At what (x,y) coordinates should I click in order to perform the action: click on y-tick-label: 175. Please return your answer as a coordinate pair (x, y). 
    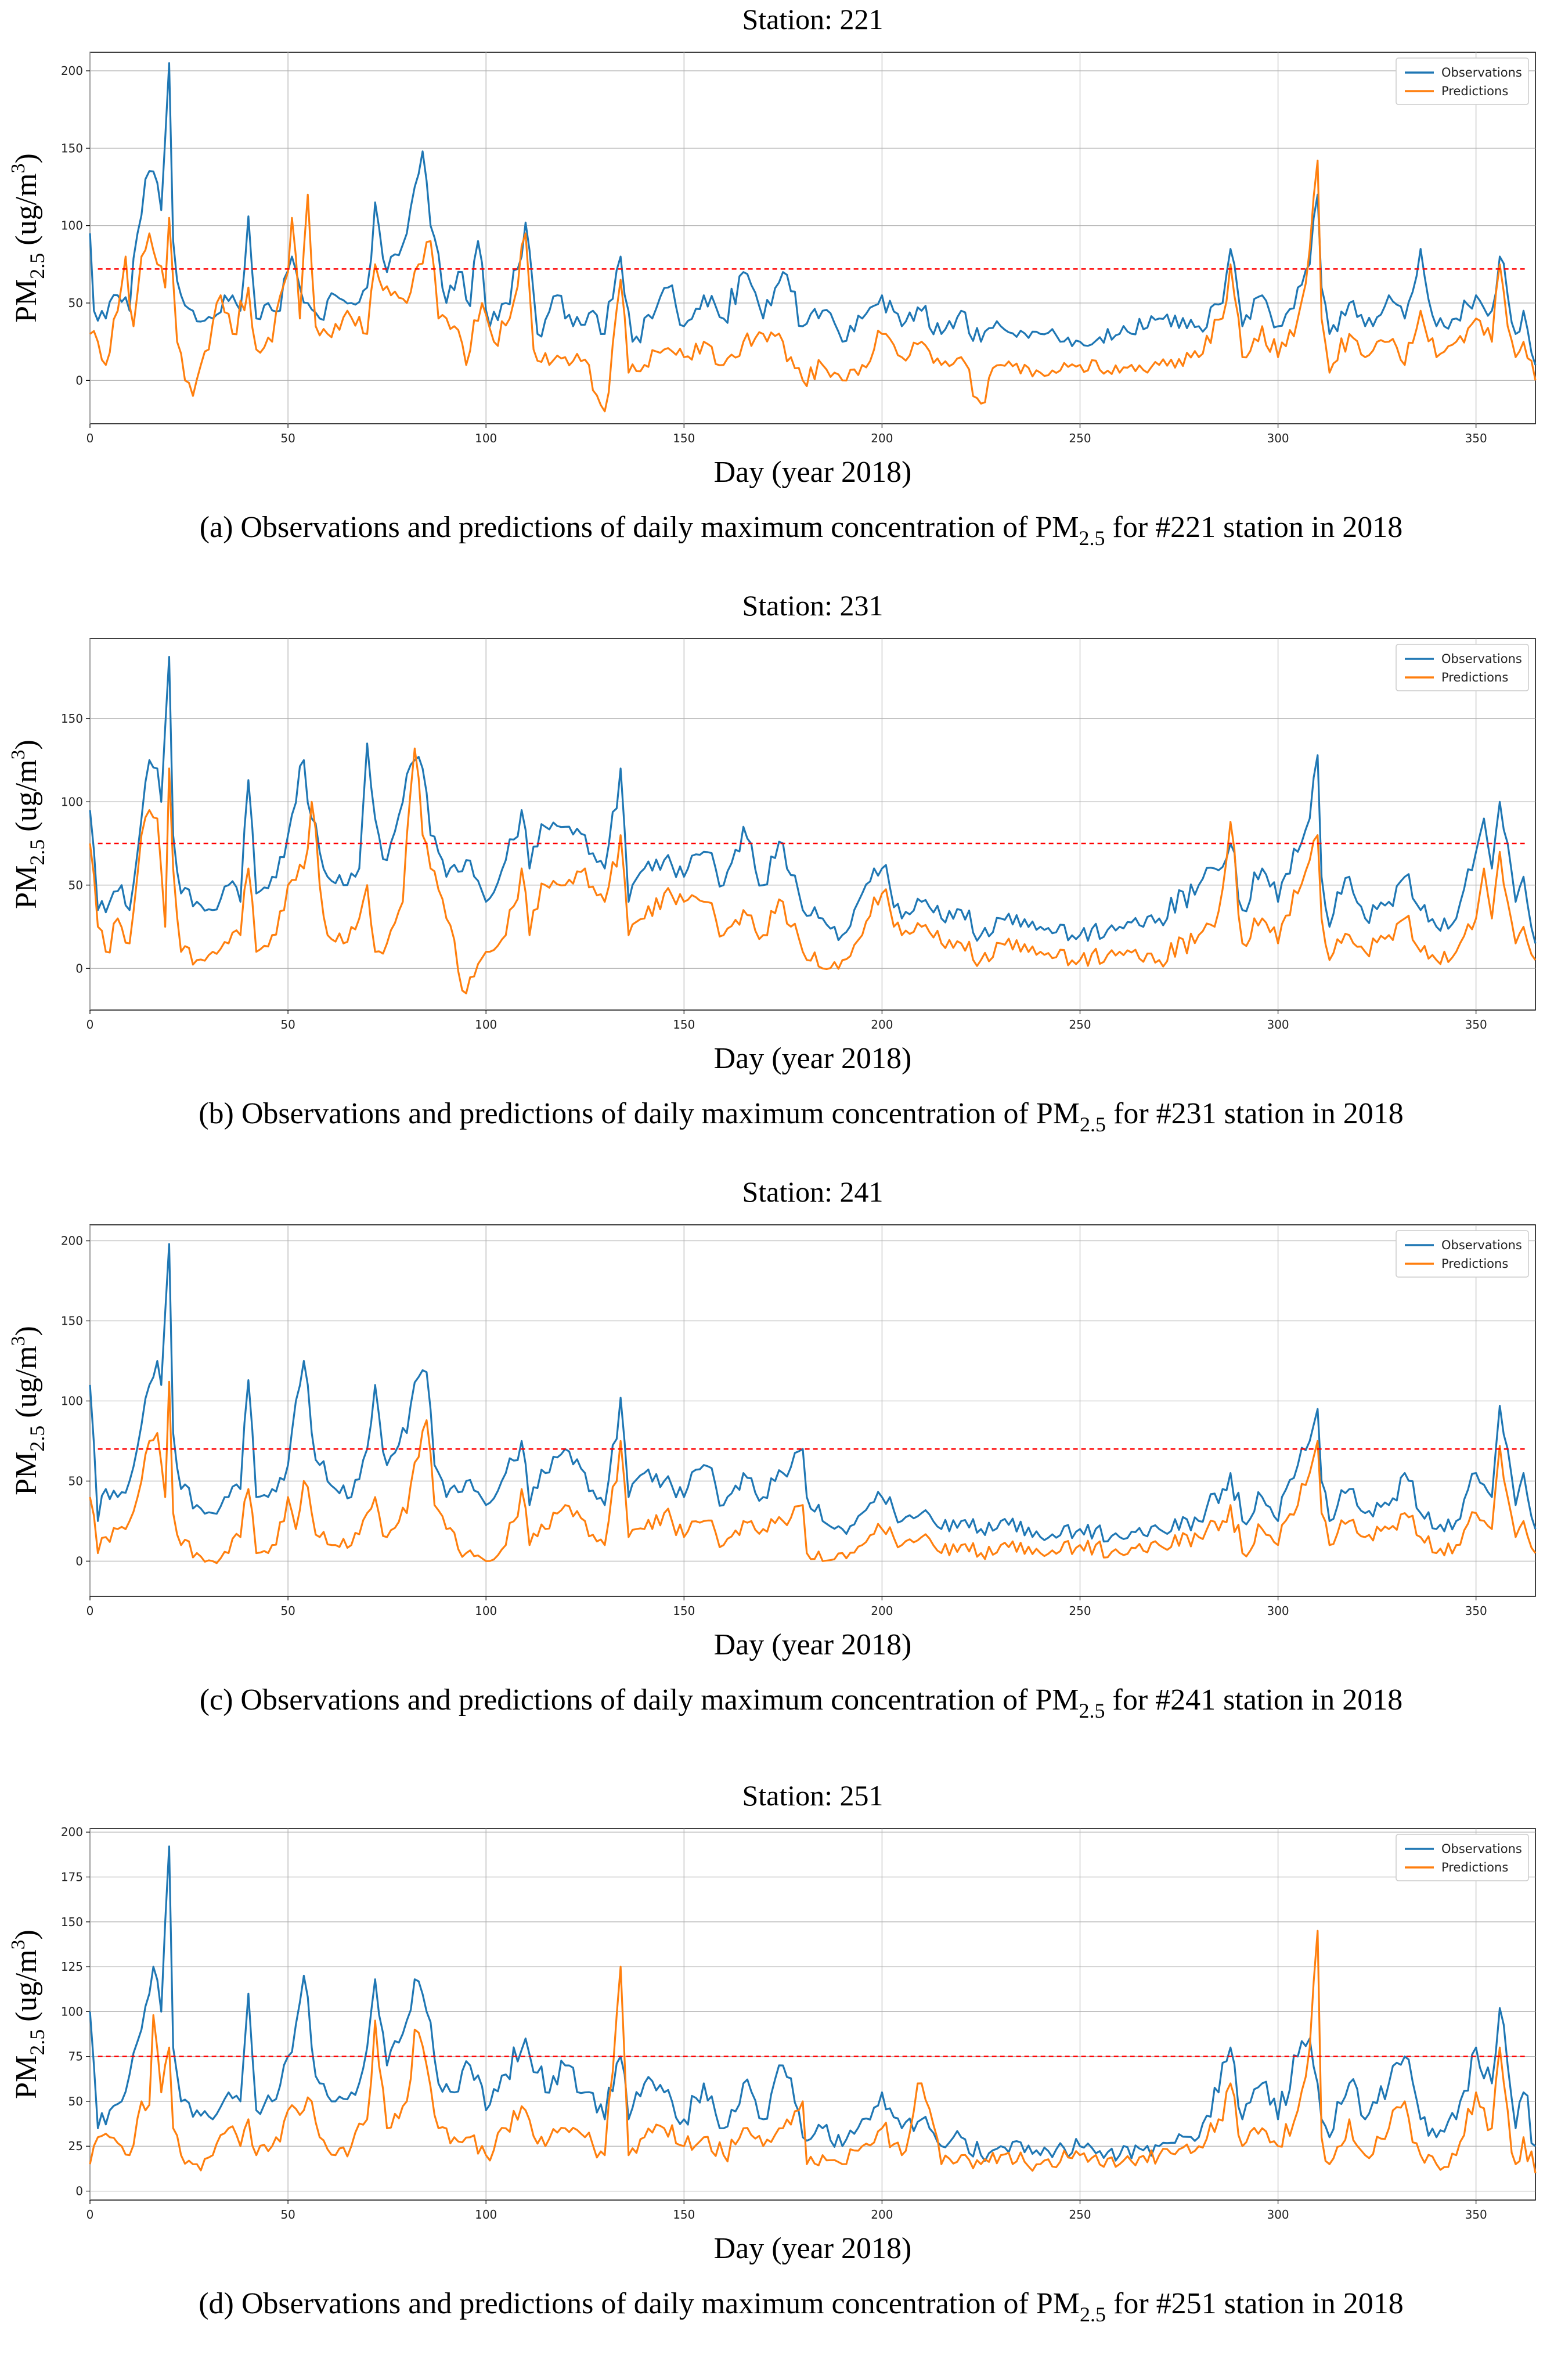
    Looking at the image, I should click on (72, 1877).